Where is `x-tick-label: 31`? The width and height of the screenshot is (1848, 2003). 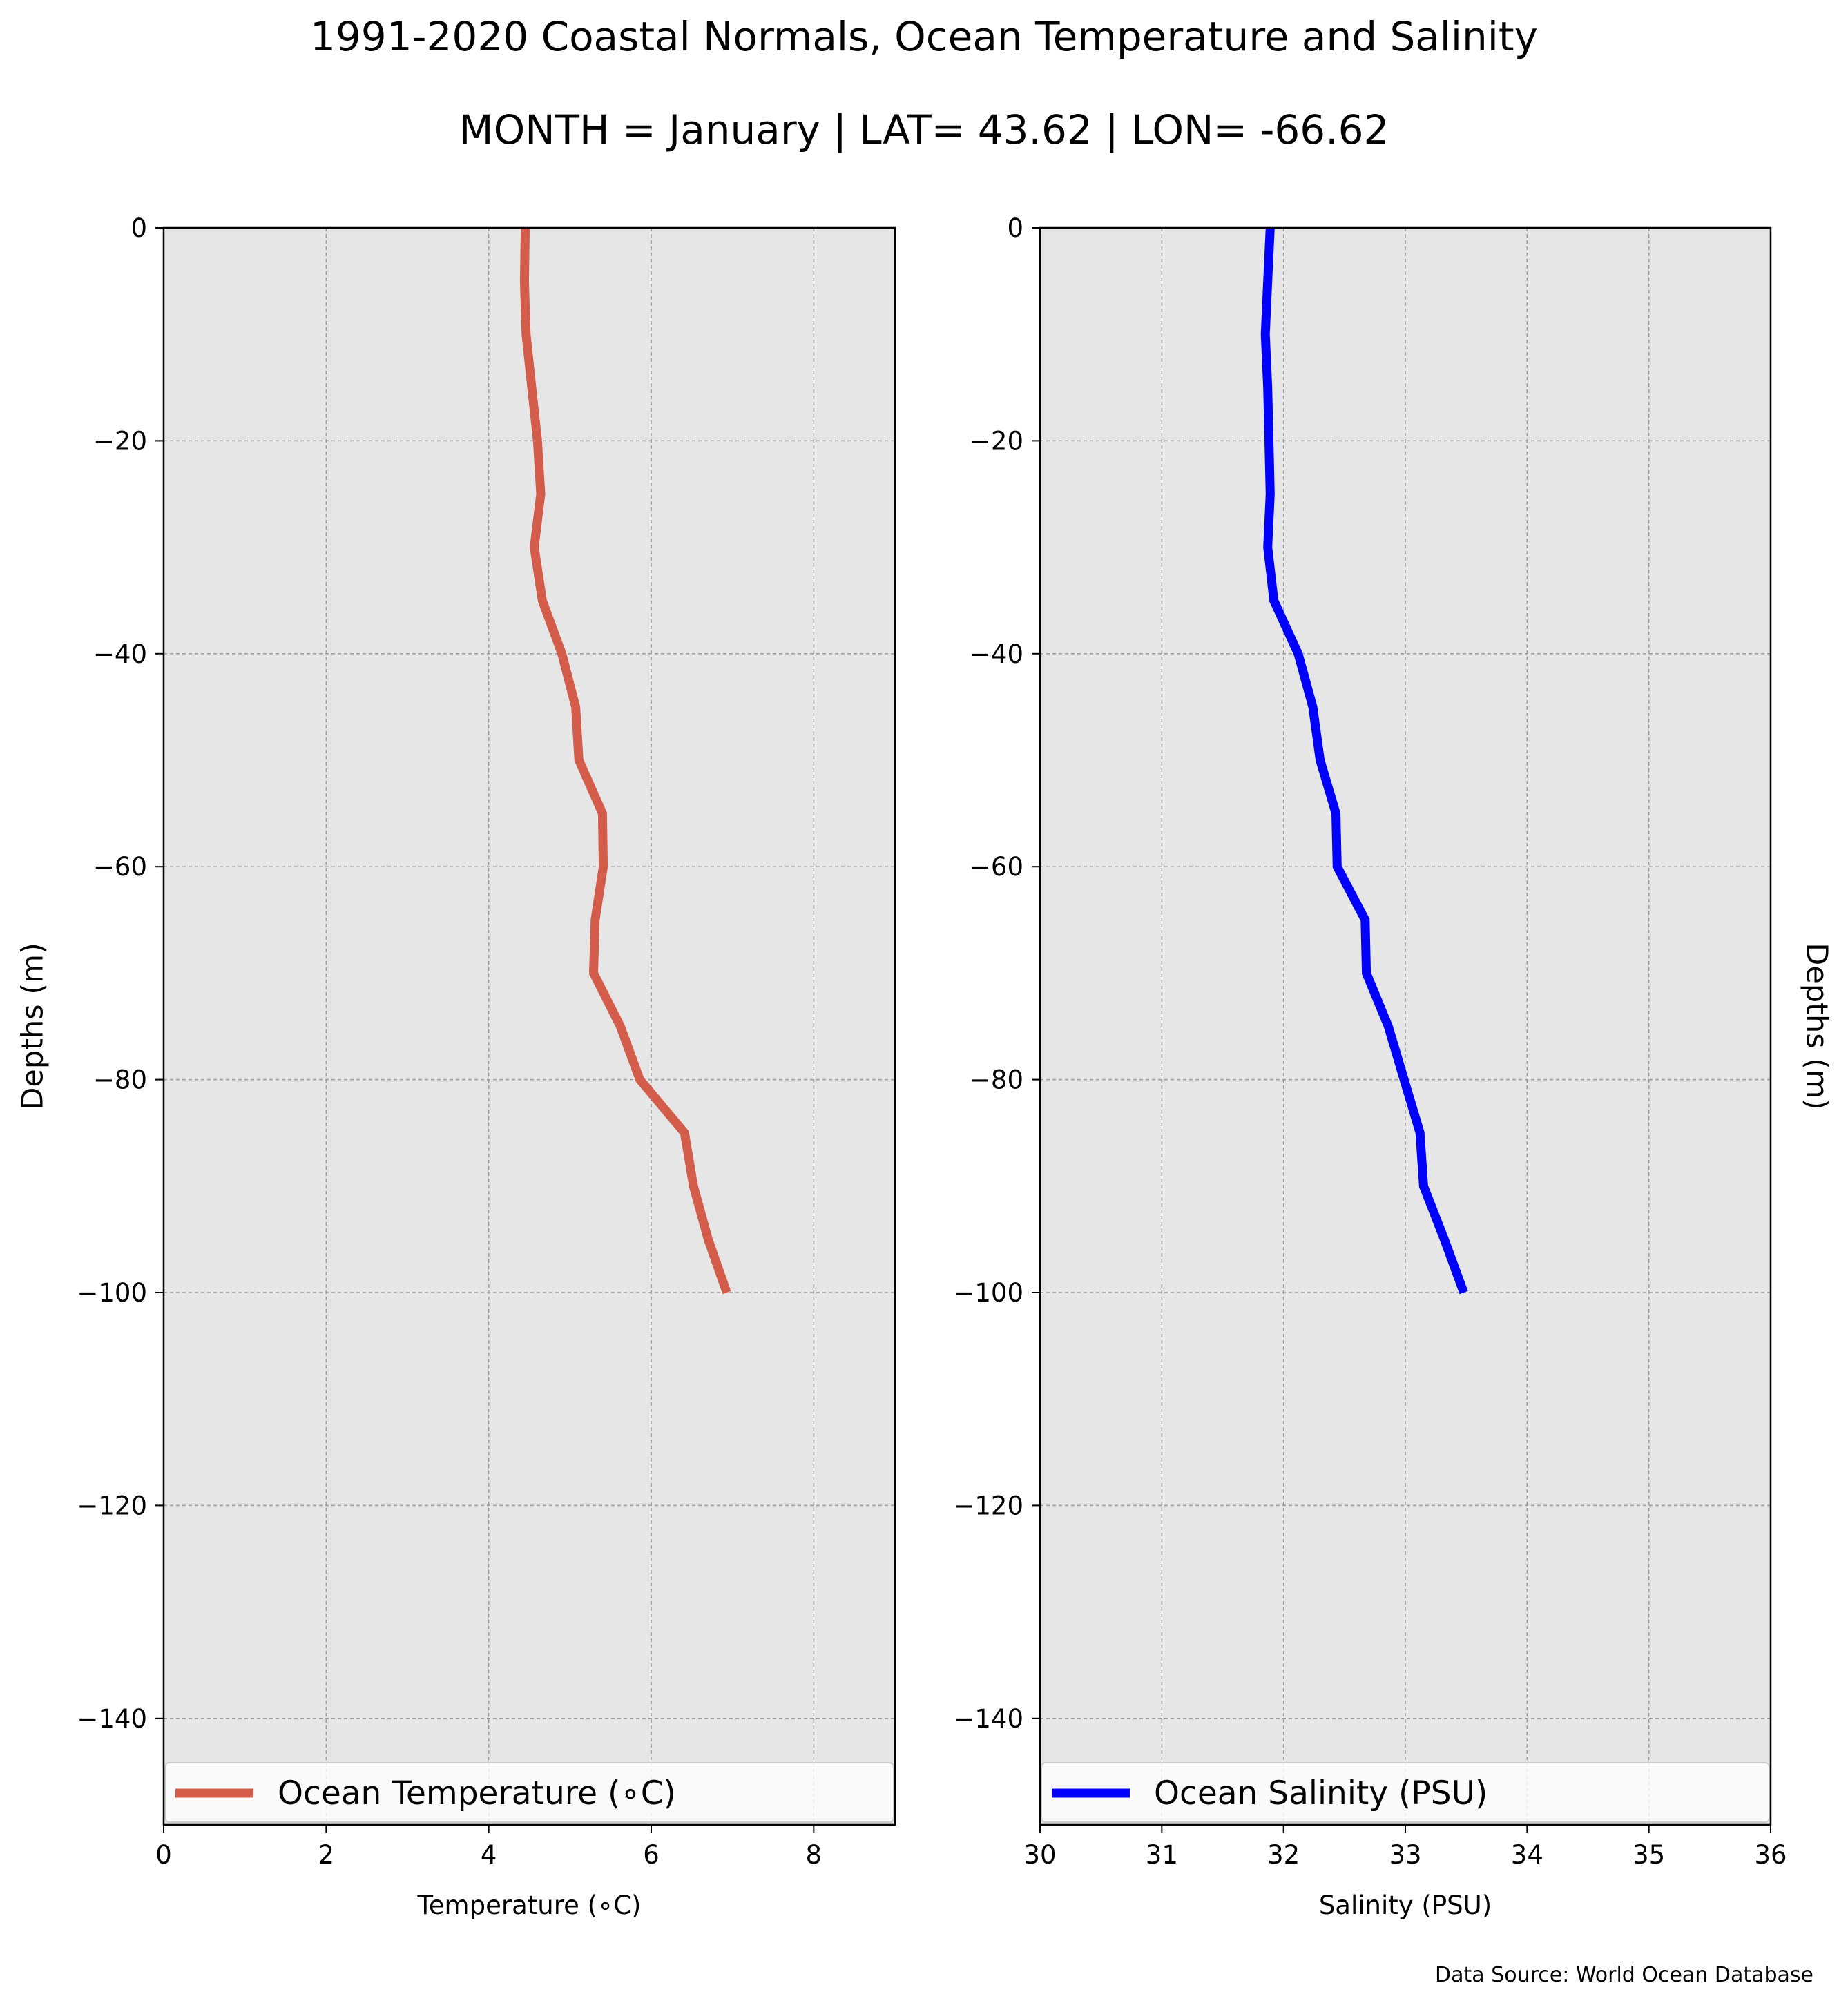
x-tick-label: 31 is located at coordinates (1162, 1855).